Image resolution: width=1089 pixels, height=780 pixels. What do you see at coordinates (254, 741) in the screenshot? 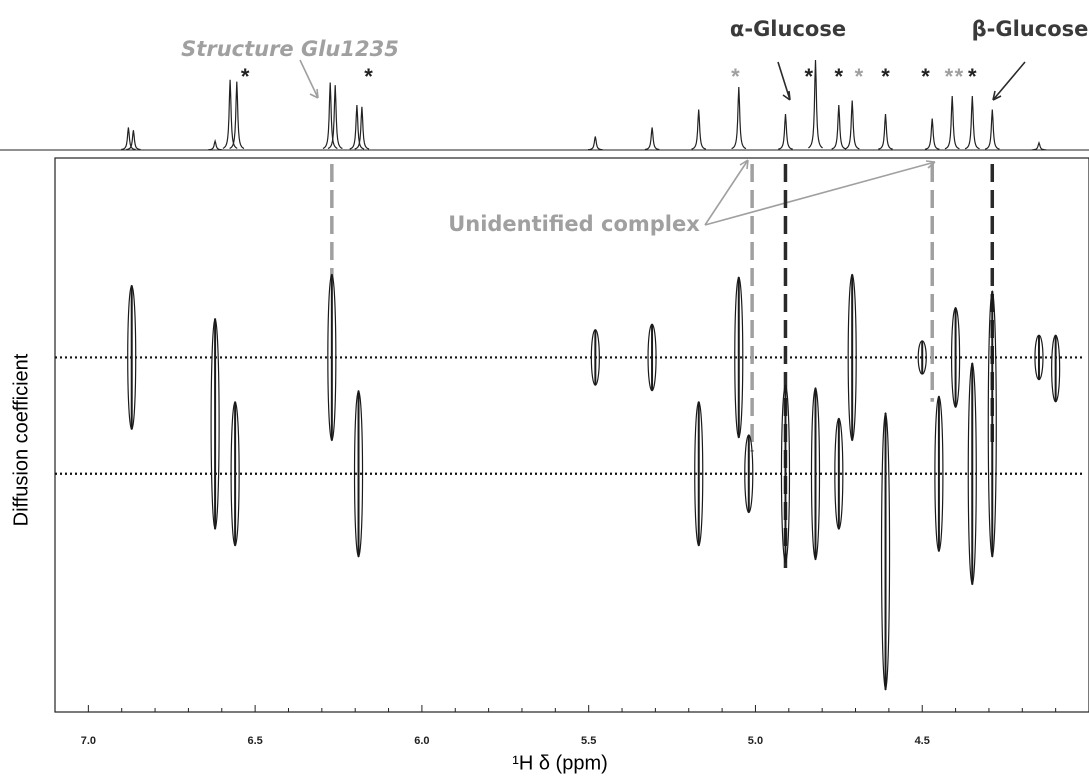
I see `x-tick-label: 6.5` at bounding box center [254, 741].